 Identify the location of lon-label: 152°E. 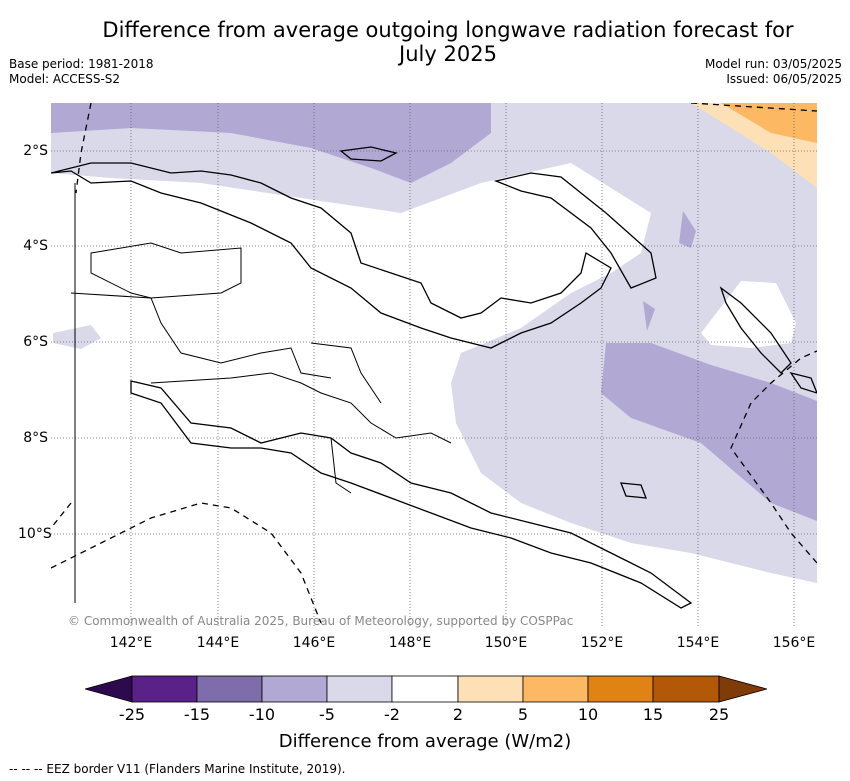
(602, 643).